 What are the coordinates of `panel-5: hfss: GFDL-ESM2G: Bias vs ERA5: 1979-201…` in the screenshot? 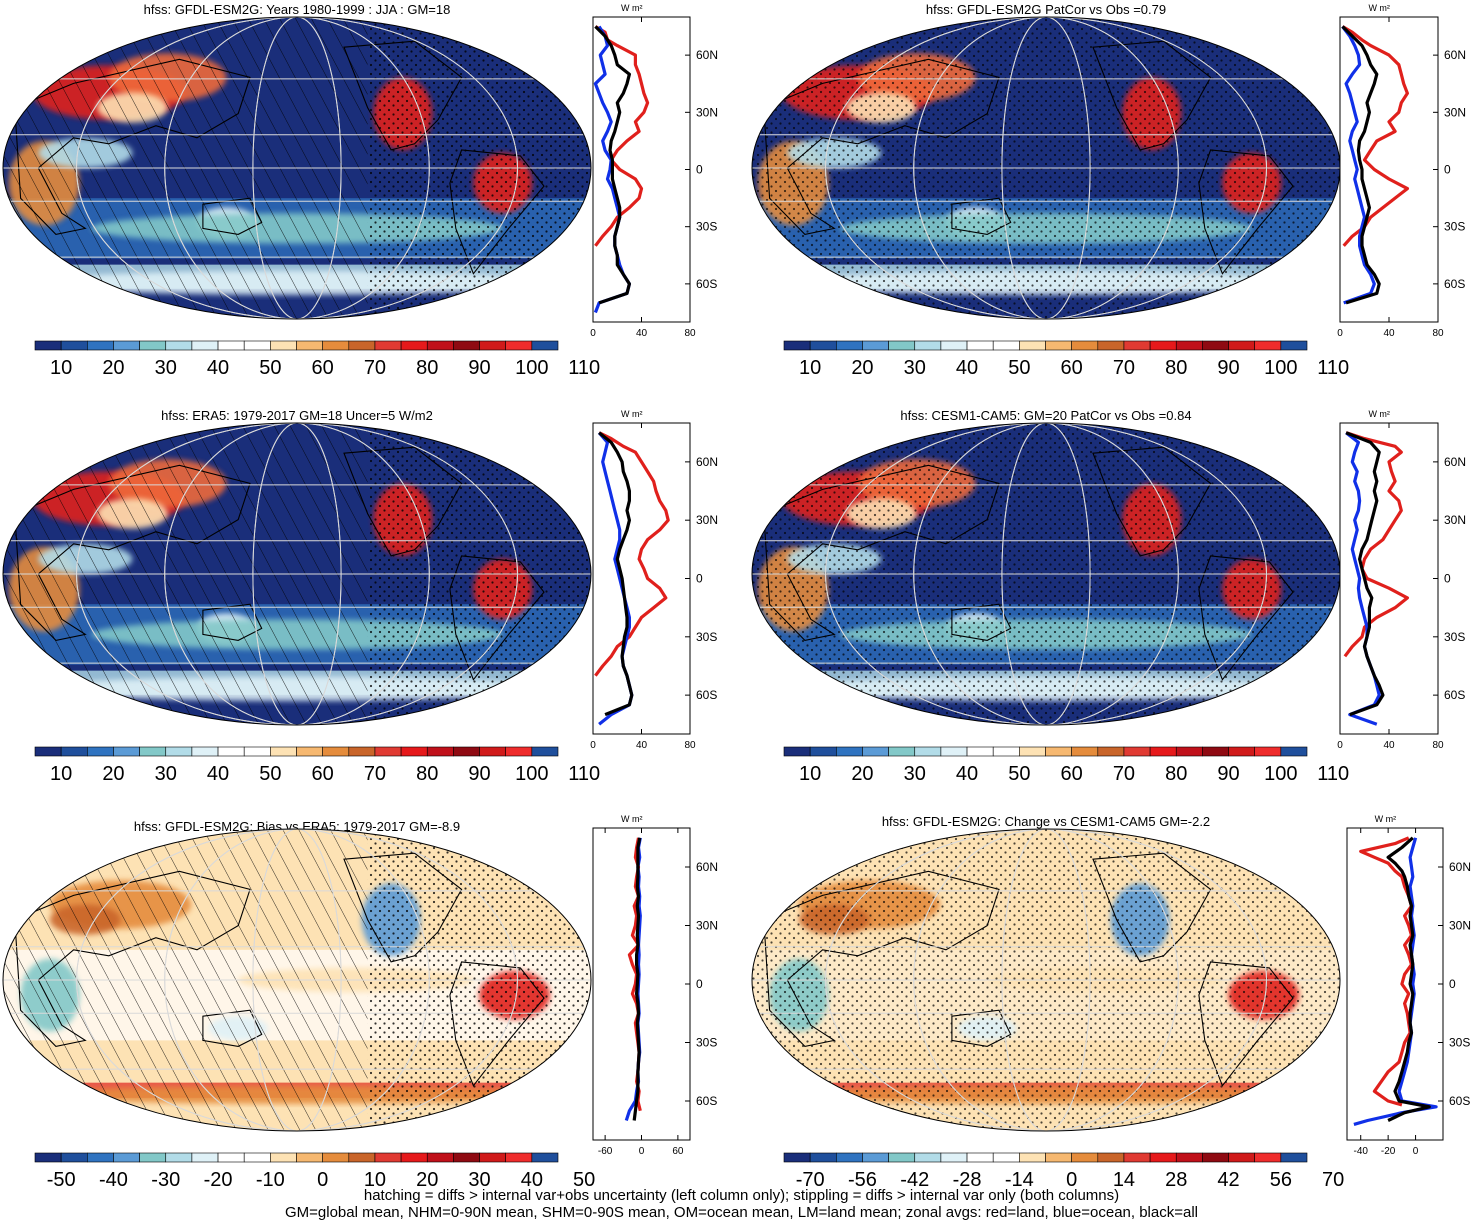 It's located at (360, 1002).